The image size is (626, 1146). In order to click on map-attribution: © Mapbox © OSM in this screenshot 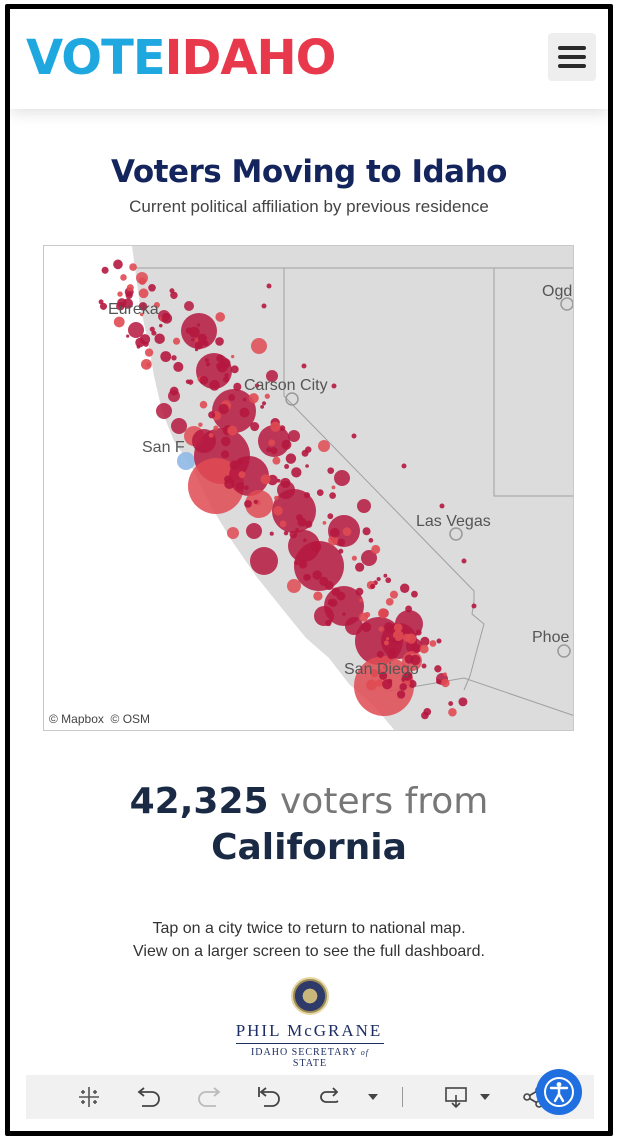, I will do `click(99, 719)`.